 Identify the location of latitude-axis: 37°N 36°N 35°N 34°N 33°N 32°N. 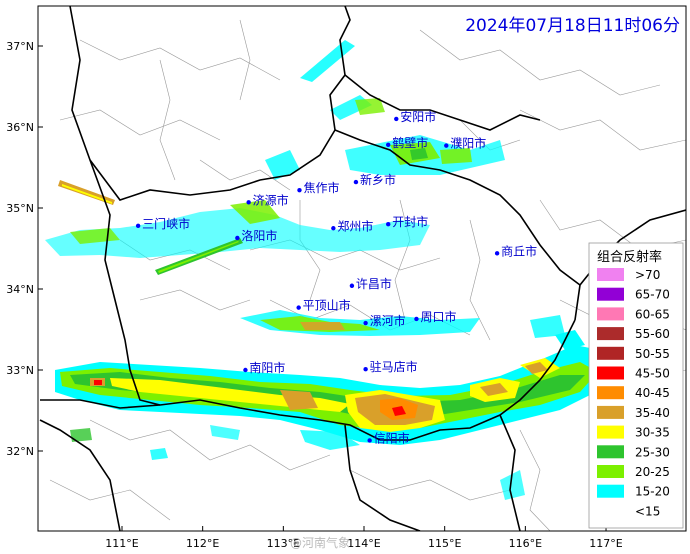
(24, 249).